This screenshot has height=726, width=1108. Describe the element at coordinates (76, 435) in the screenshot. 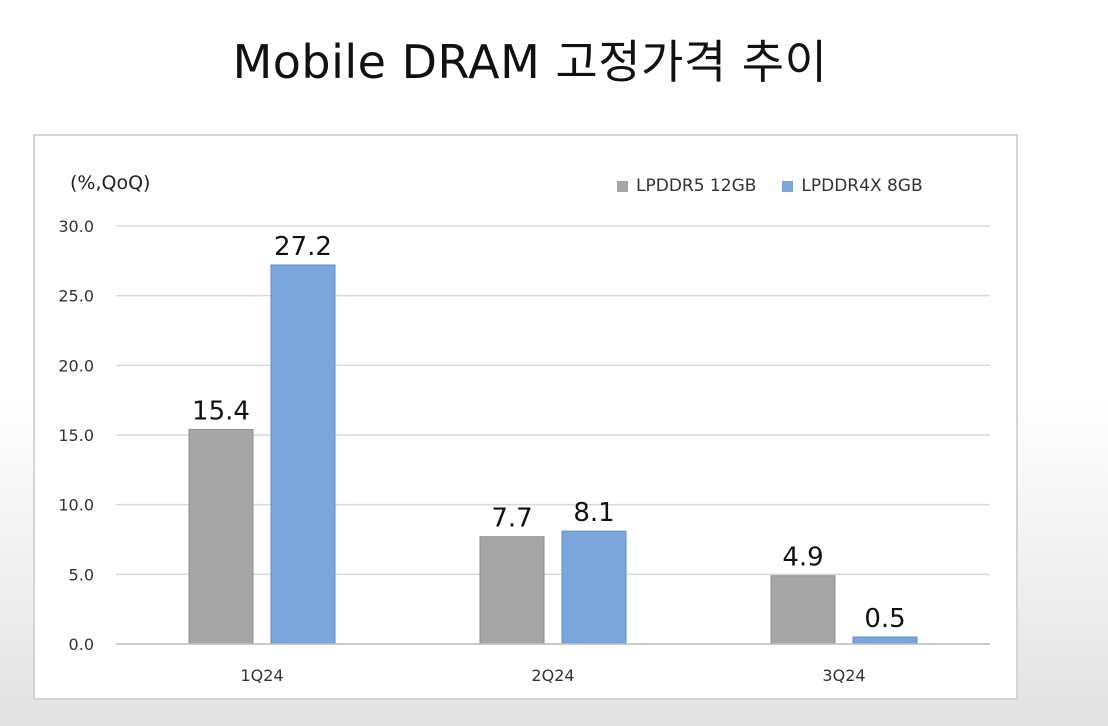

I see `y-tick-label: 15.0` at that location.